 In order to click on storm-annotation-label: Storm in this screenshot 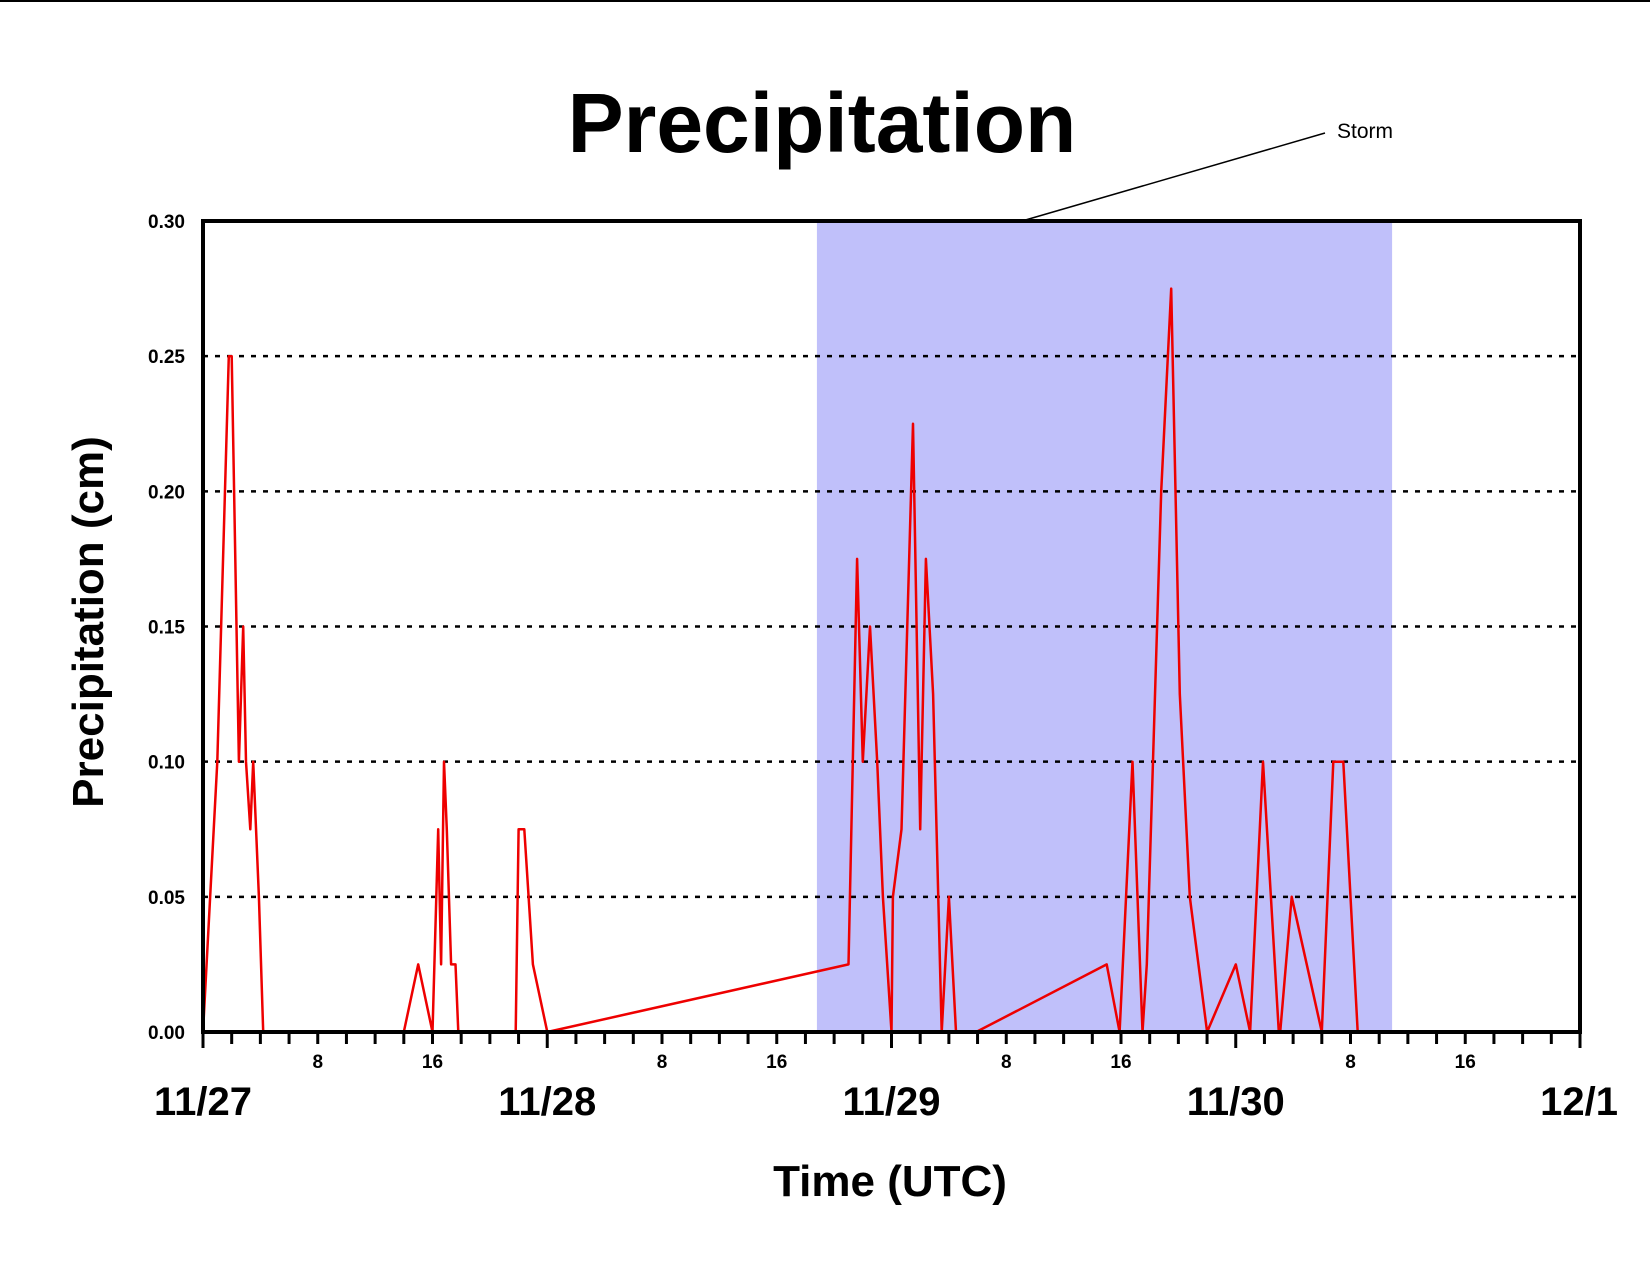, I will do `click(1365, 131)`.